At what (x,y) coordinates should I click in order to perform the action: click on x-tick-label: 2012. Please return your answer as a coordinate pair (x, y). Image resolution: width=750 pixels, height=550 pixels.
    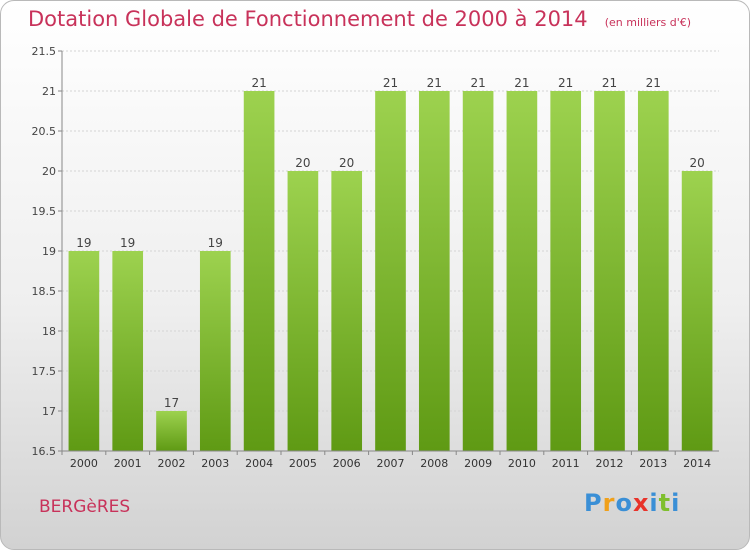
    Looking at the image, I should click on (610, 463).